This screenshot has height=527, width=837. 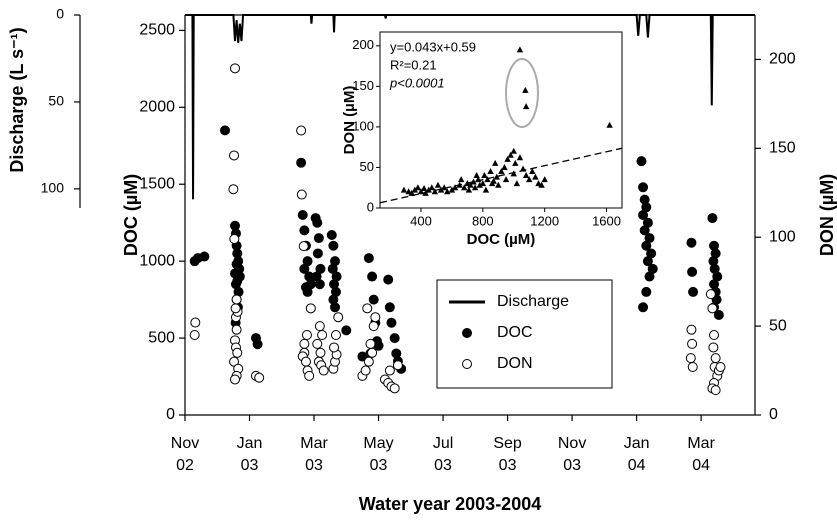 I want to click on y2-tick-label: 200, so click(x=782, y=59).